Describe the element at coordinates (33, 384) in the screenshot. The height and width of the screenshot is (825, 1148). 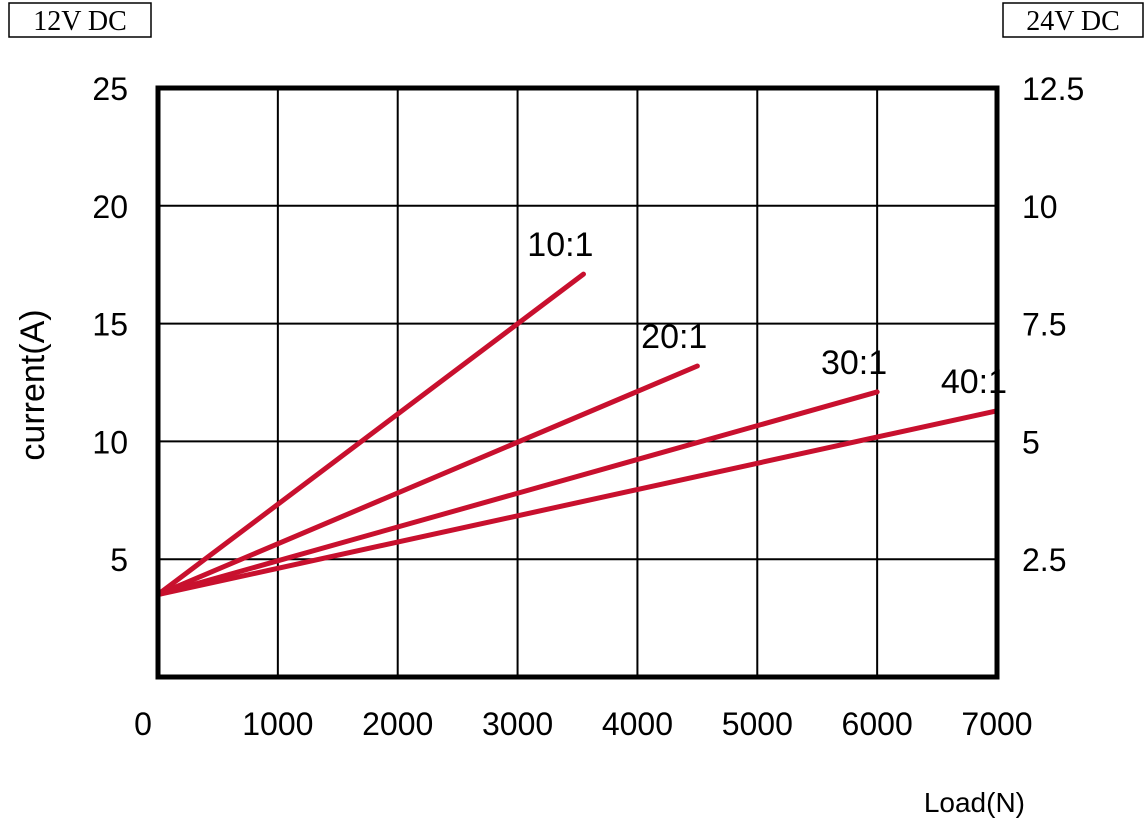
I see `y-axis-title: current(A)` at that location.